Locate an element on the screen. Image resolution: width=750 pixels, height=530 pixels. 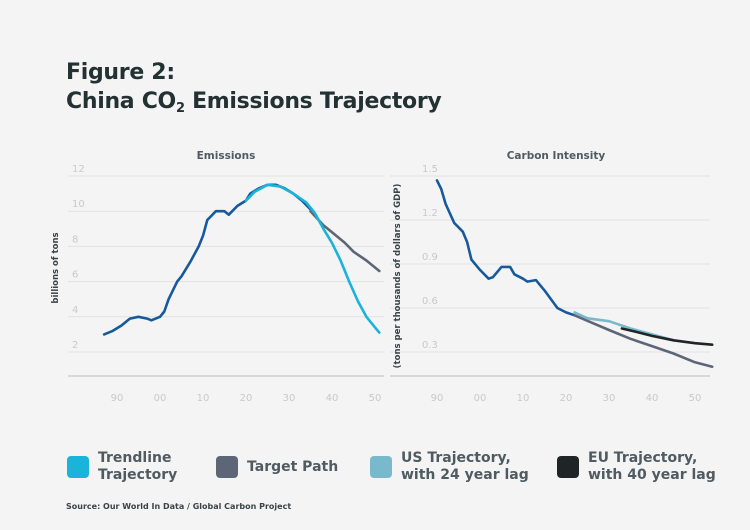
legend-label: Trendline Trajectory is located at coordinates (138, 466).